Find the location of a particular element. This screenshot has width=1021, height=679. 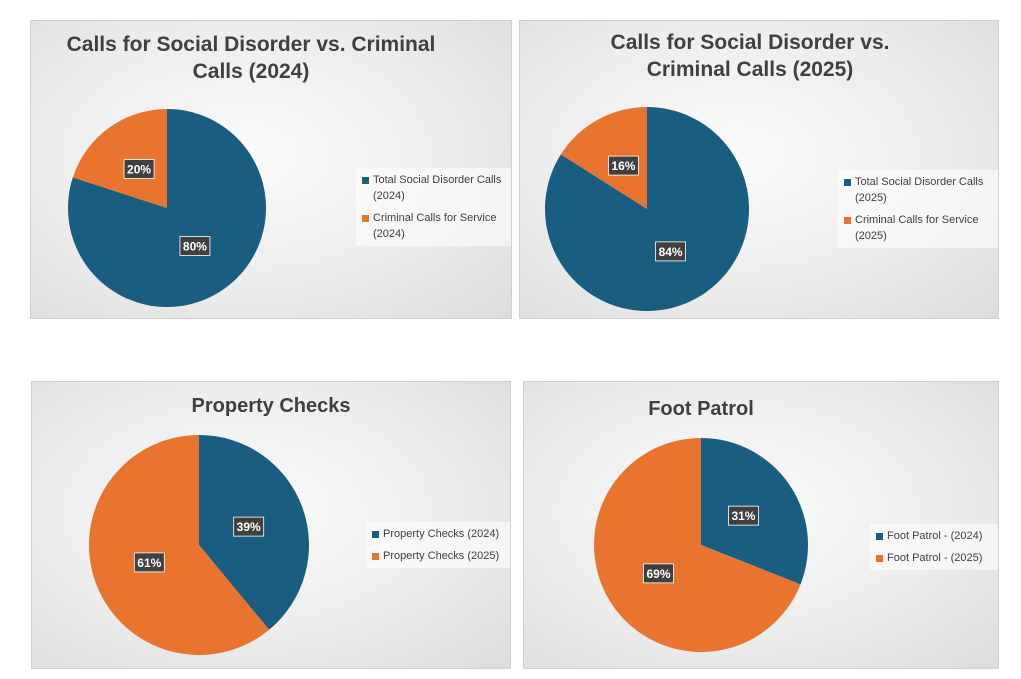

data-label-1: 20% is located at coordinates (139, 169).